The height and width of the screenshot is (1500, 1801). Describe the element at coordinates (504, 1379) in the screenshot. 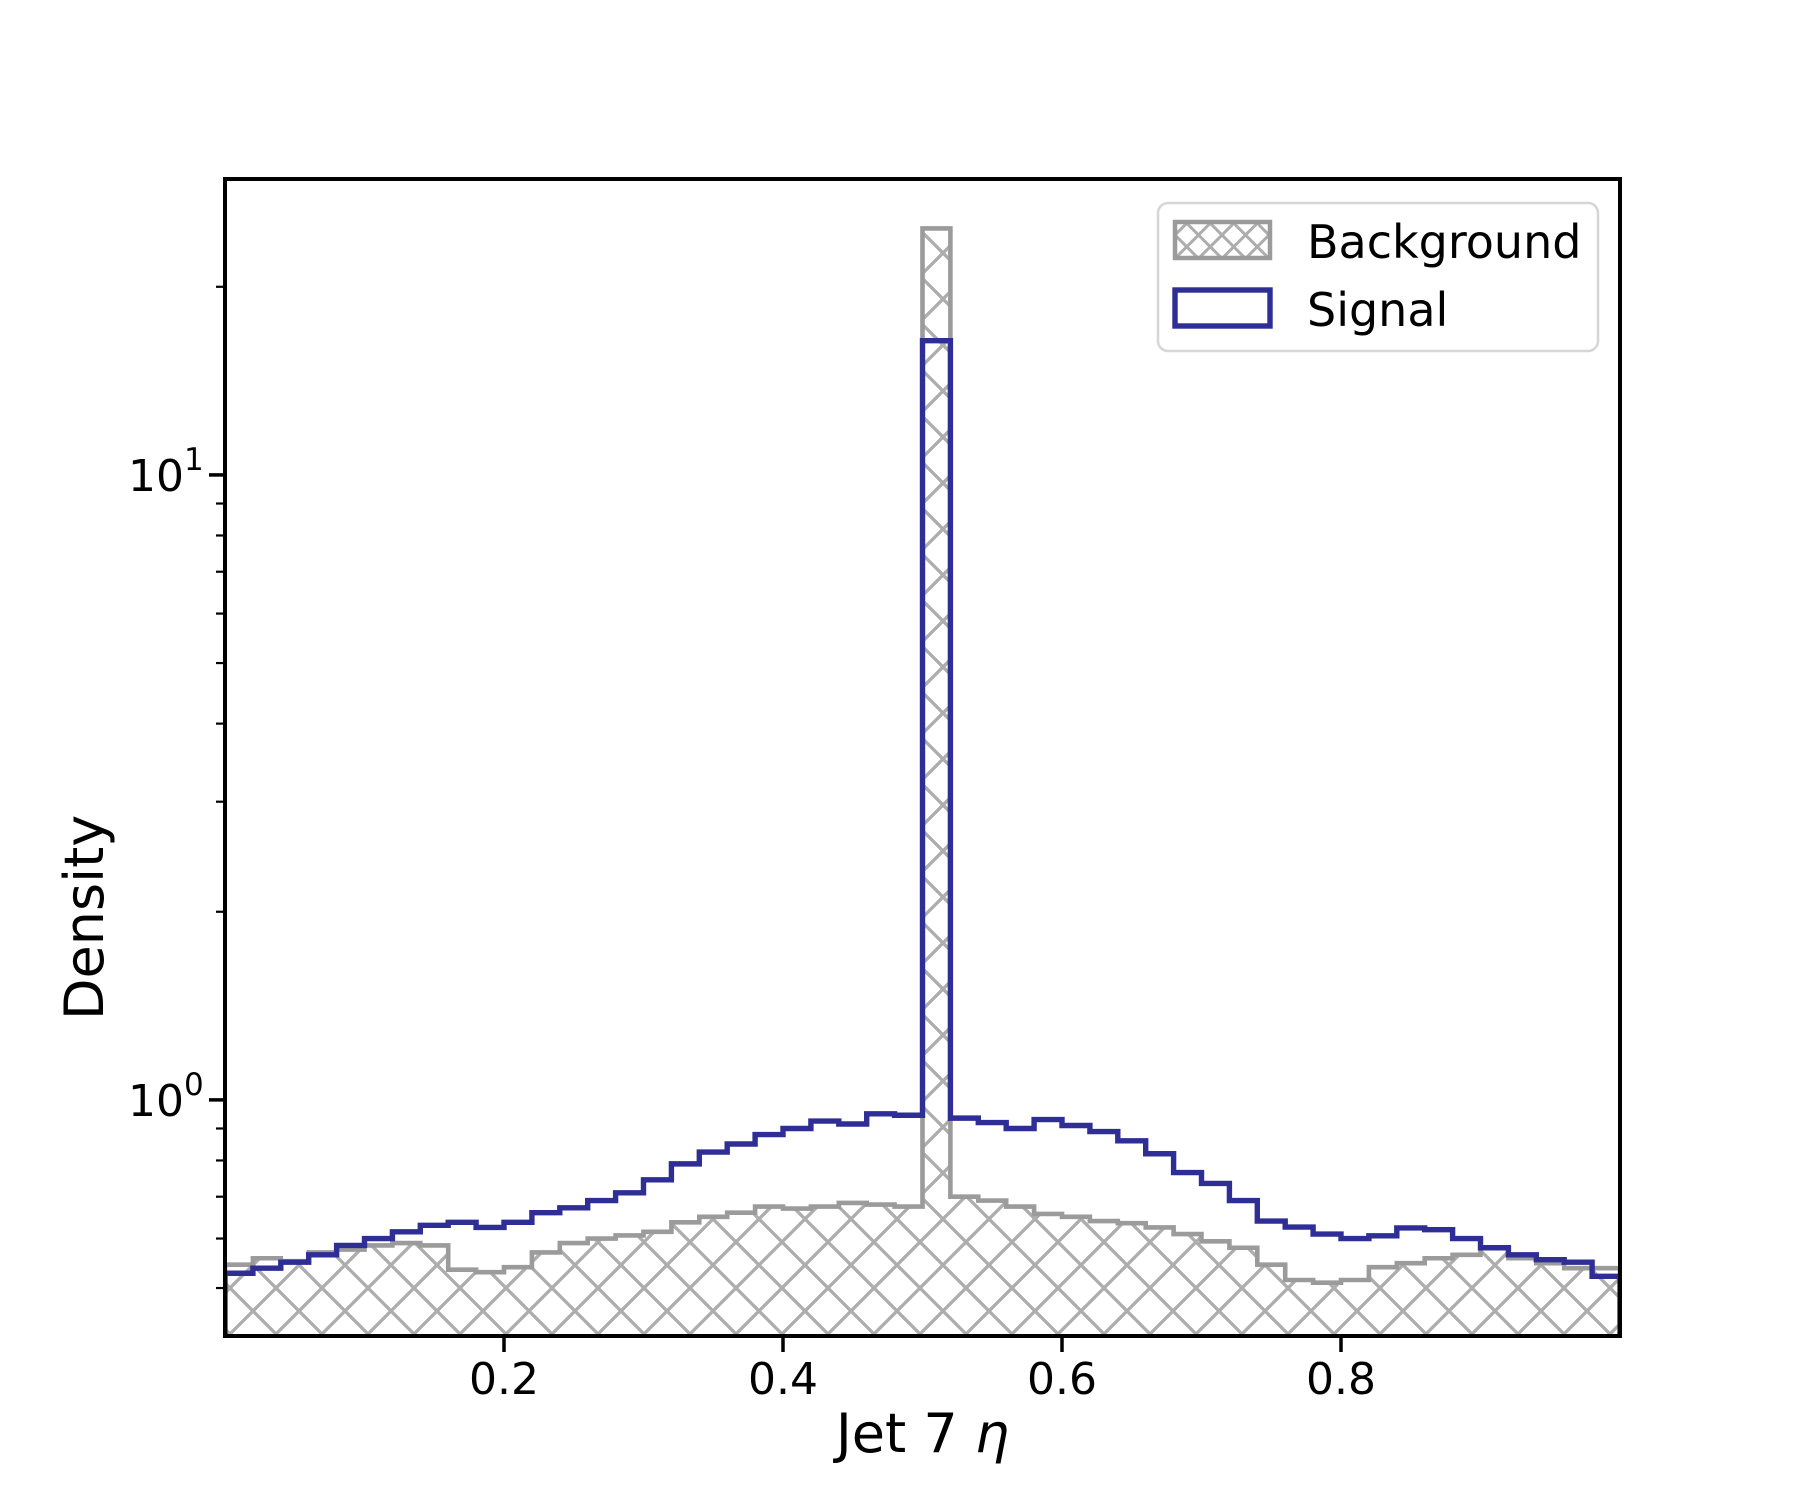

I see `x-tick-label: 0.2` at that location.